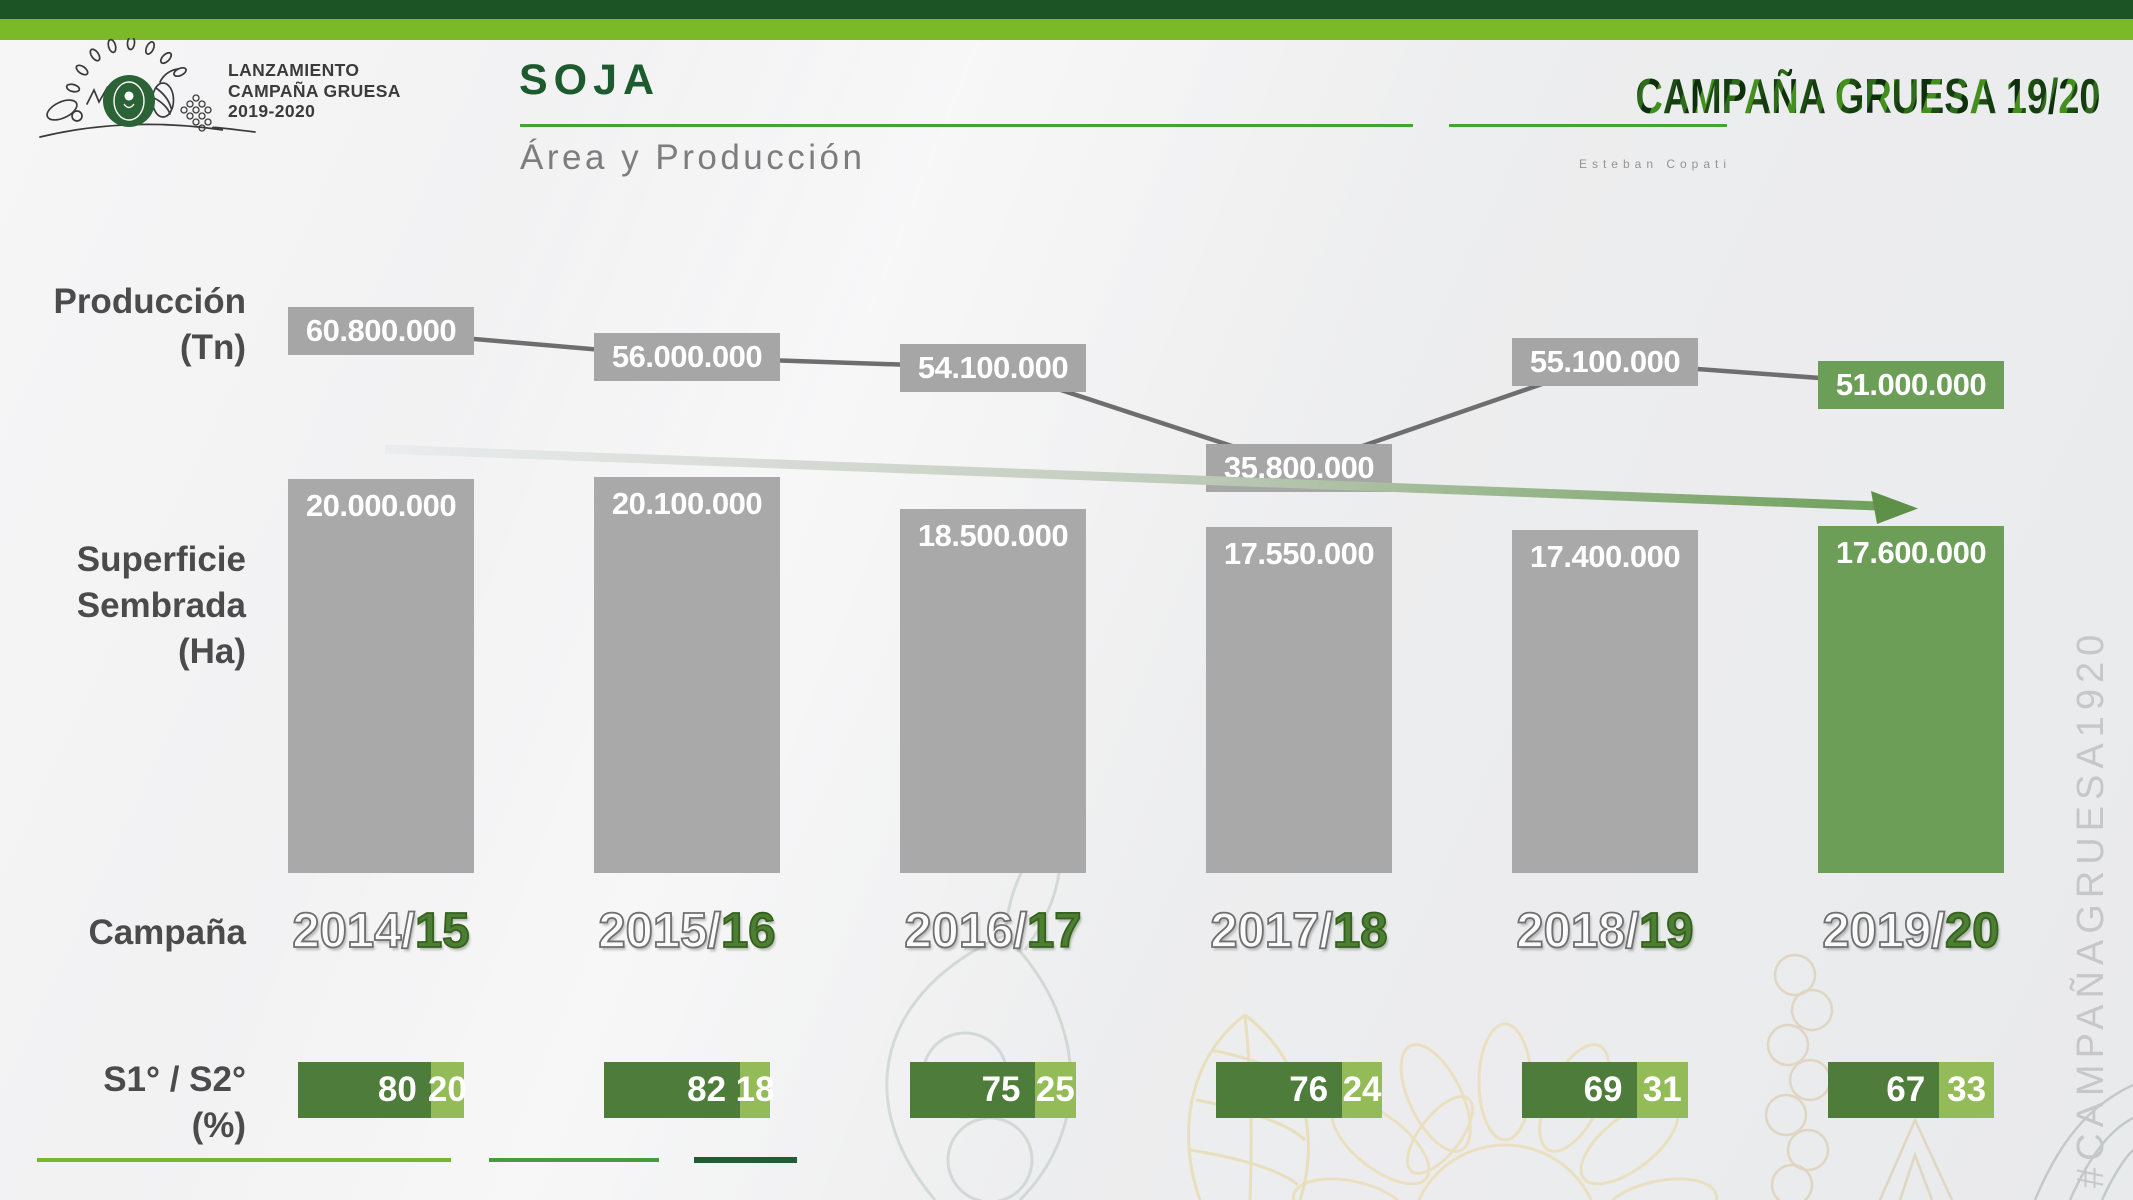 The width and height of the screenshot is (2133, 1200). Describe the element at coordinates (1972, 931) in the screenshot. I see `campana-year-green: 20` at that location.